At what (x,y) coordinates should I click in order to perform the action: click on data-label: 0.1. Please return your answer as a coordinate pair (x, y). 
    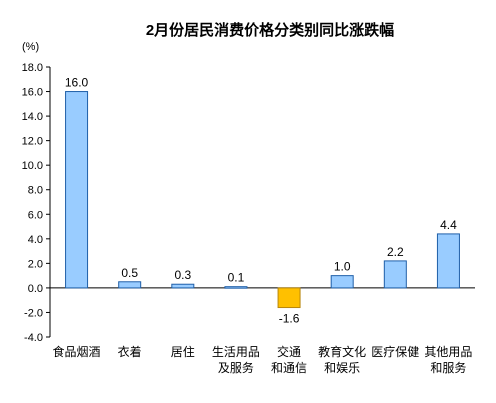
    Looking at the image, I should click on (236, 278).